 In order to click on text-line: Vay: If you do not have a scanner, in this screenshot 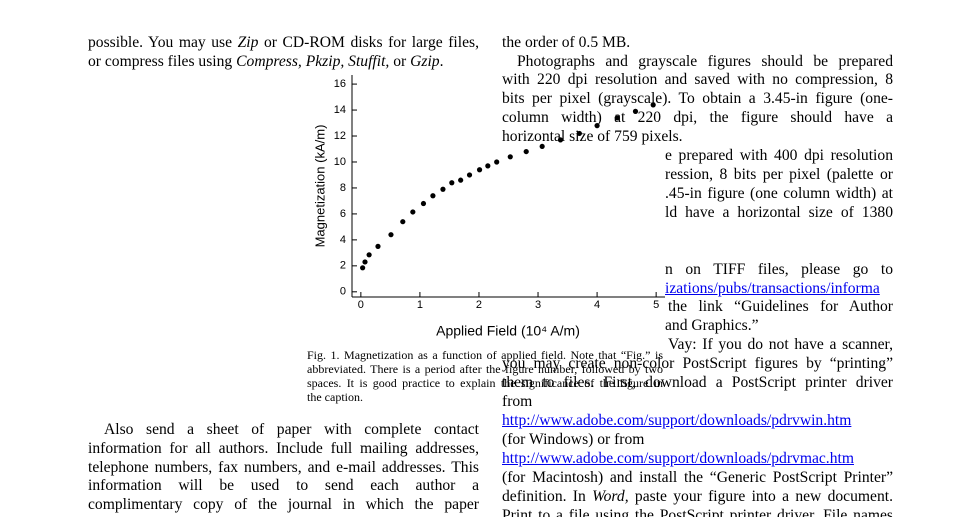, I will do `click(780, 344)`.